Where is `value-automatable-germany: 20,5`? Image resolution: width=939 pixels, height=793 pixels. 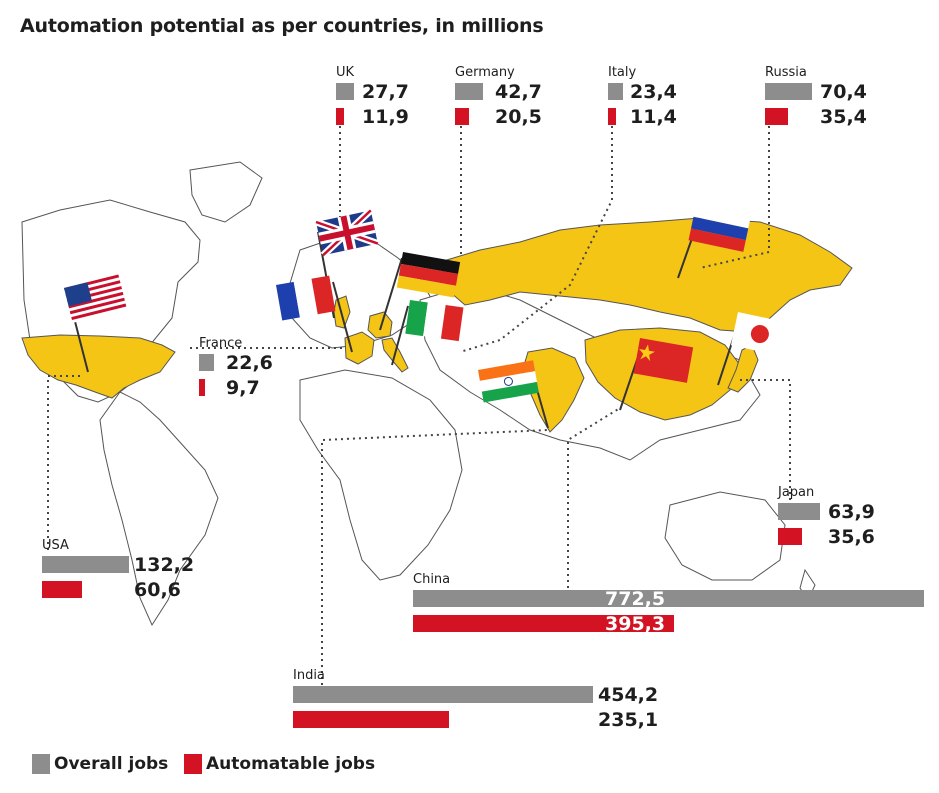 value-automatable-germany: 20,5 is located at coordinates (518, 117).